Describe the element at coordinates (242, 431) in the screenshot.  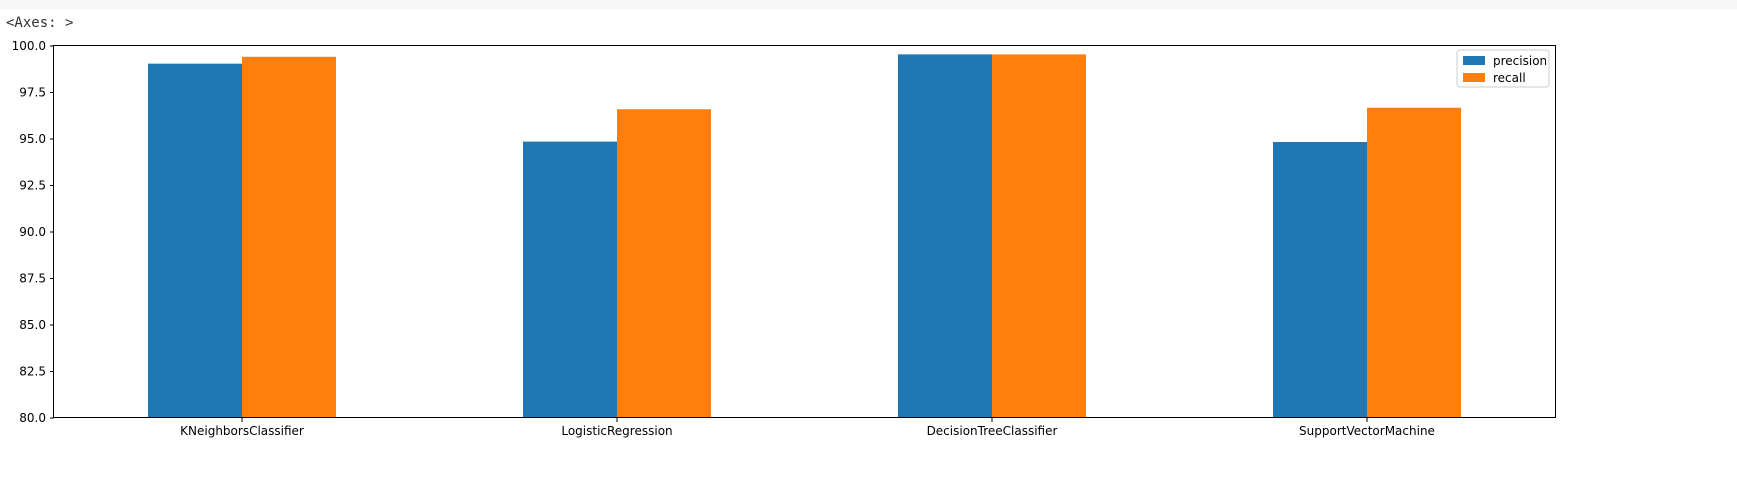
I see `x-tick-label: KNeighborsClassifier` at that location.